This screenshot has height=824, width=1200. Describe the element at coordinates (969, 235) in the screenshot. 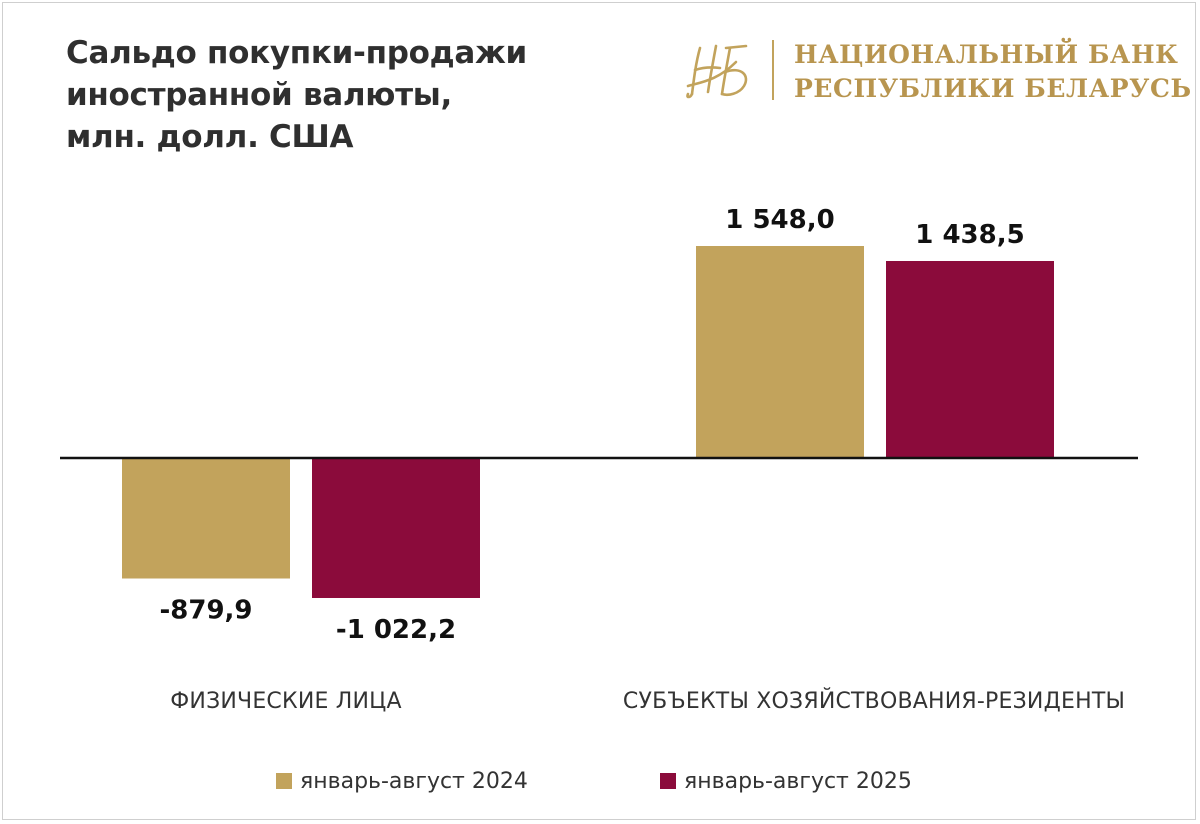

I see `bar-value-label: 1 438,5` at that location.